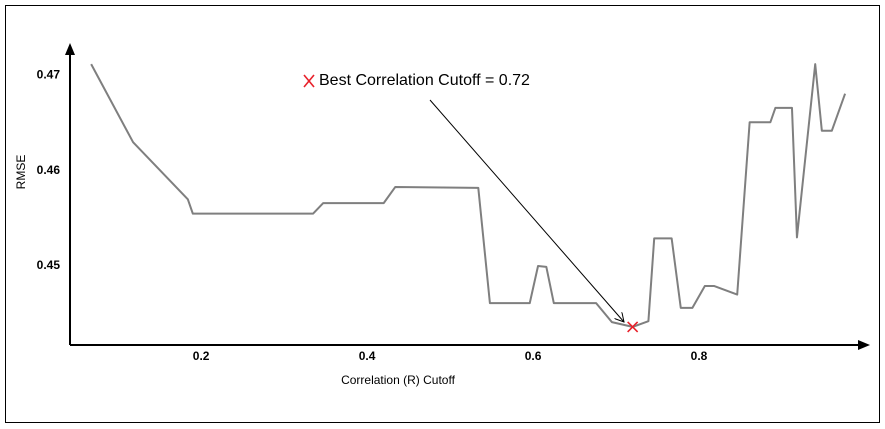  Describe the element at coordinates (633, 327) in the screenshot. I see `best-point-marker` at that location.